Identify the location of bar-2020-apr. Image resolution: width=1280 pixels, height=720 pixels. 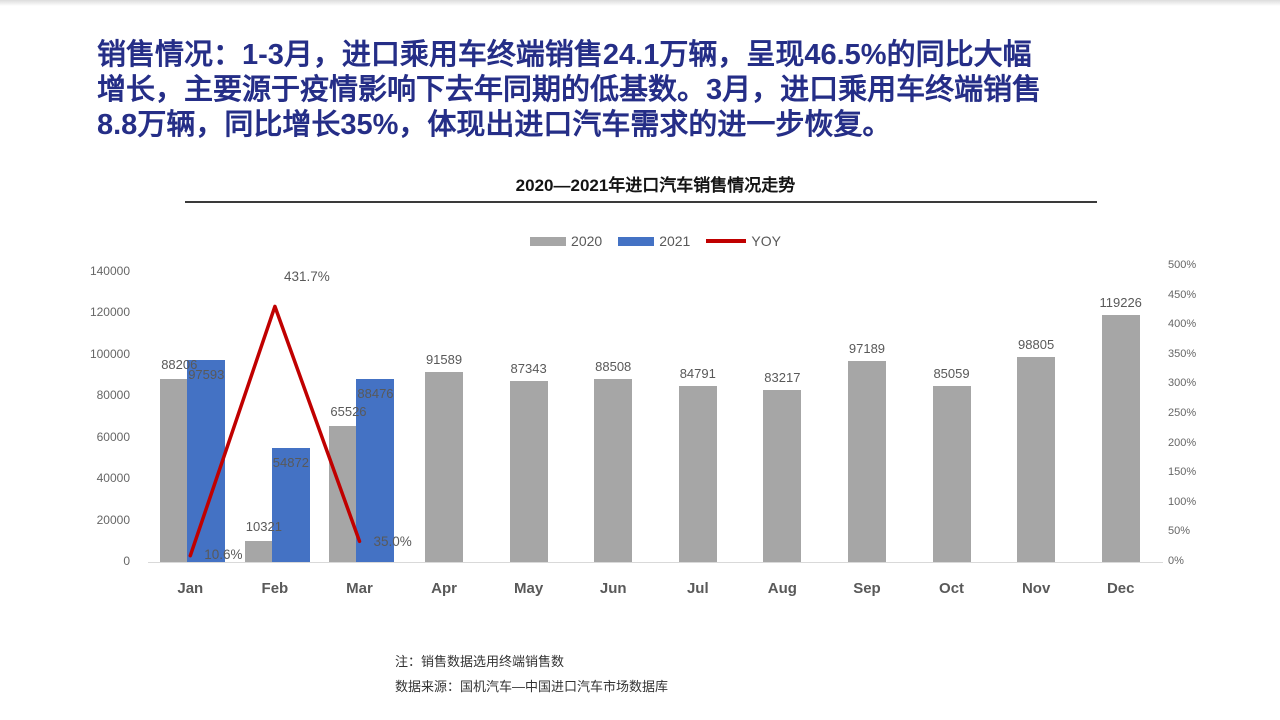
(444, 467).